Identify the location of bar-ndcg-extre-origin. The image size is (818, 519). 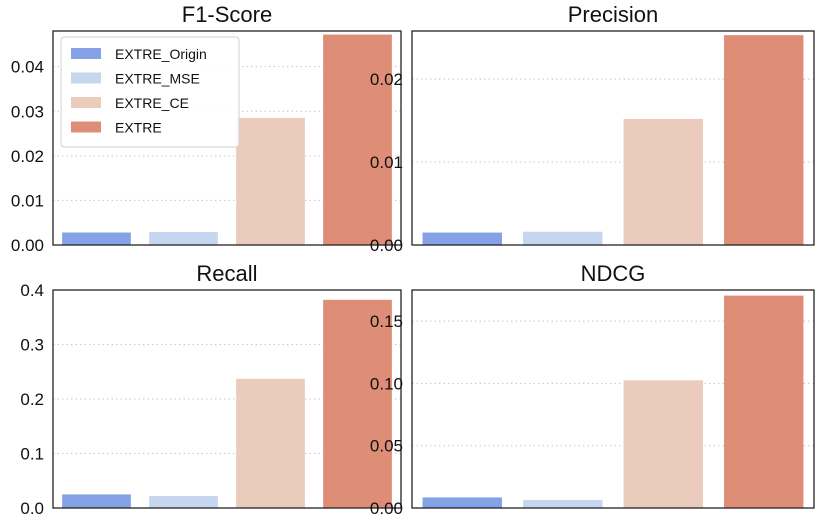
(462, 502).